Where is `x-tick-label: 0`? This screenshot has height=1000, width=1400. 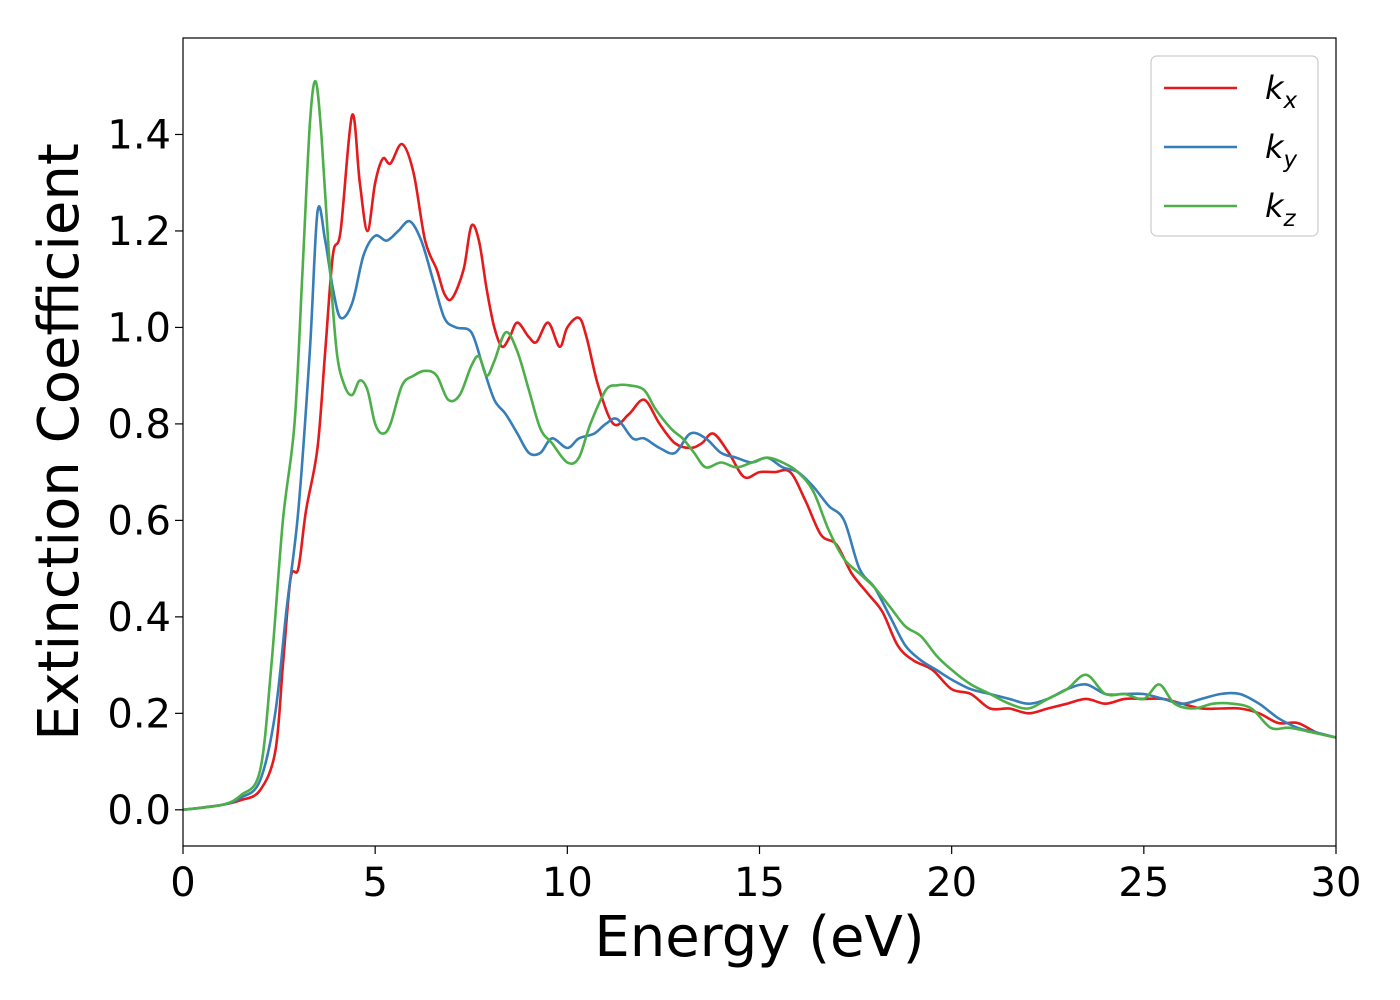
x-tick-label: 0 is located at coordinates (182, 883).